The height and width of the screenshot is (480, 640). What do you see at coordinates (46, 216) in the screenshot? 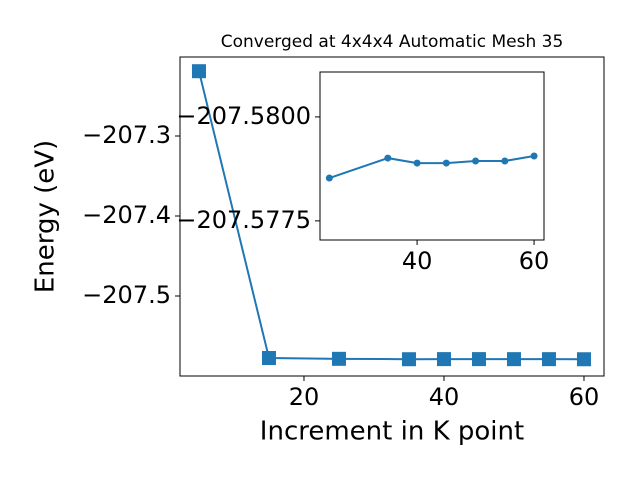
I see `y-axis-label: Energy (eV)` at bounding box center [46, 216].